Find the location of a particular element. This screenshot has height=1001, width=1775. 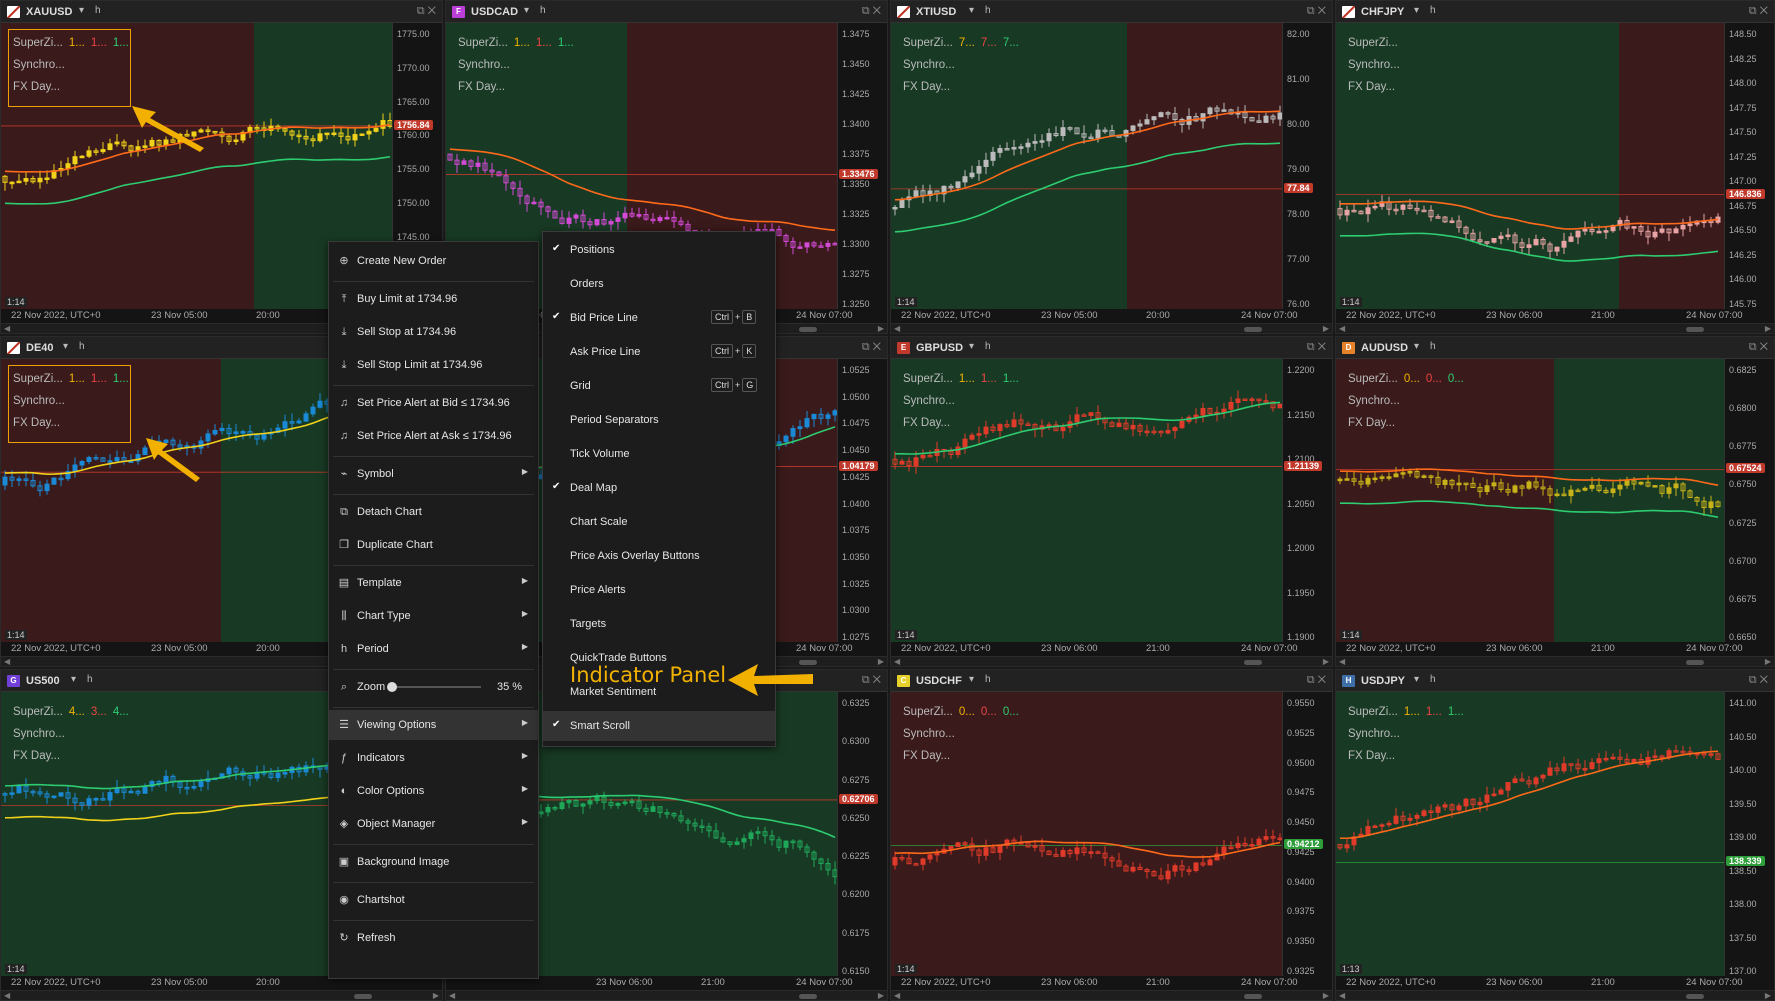

symbol-selector: CHFJPY is located at coordinates (1383, 12).